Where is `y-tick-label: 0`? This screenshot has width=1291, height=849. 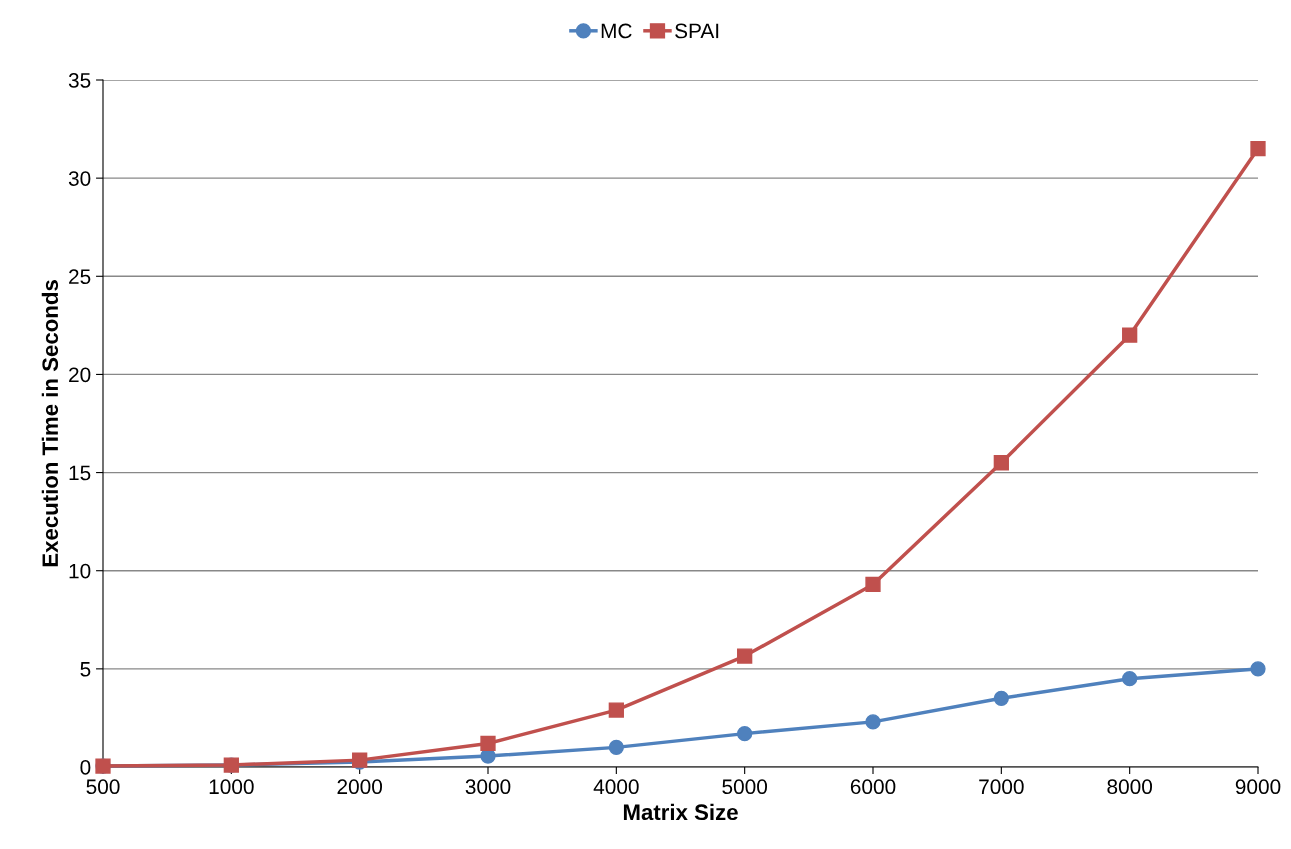
y-tick-label: 0 is located at coordinates (85, 767).